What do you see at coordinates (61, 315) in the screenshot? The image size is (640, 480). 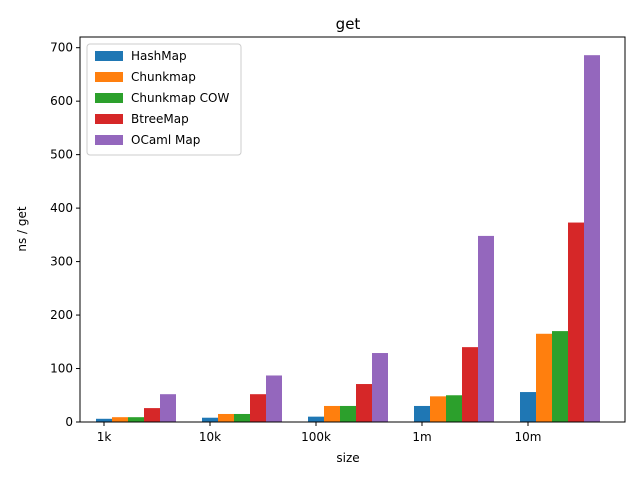 I see `y-tick-label: 200` at bounding box center [61, 315].